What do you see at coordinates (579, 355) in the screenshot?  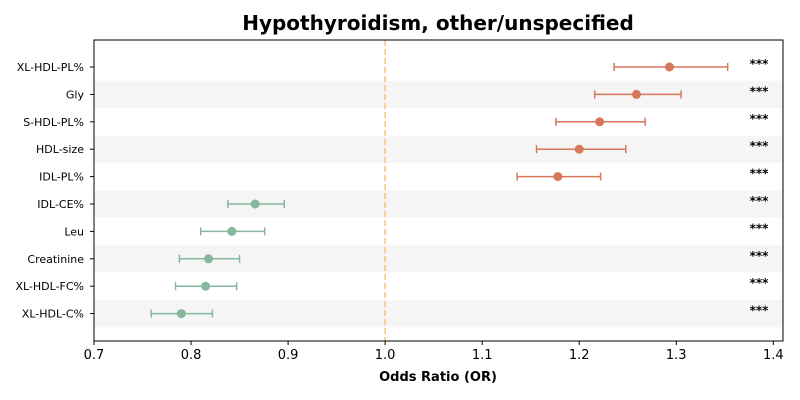 I see `x-tick-label: 1.2` at bounding box center [579, 355].